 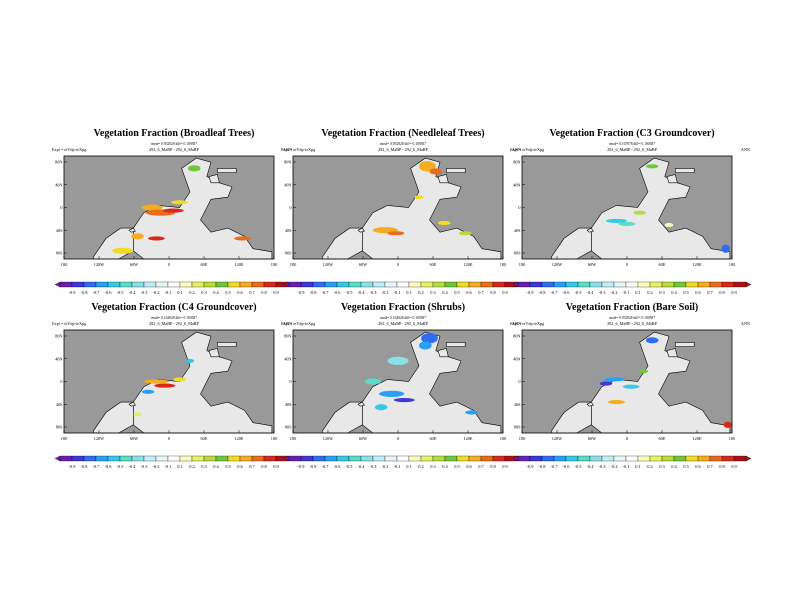 What do you see at coordinates (168, 466) in the screenshot?
I see `colorbar-tick-label: -0.1` at bounding box center [168, 466].